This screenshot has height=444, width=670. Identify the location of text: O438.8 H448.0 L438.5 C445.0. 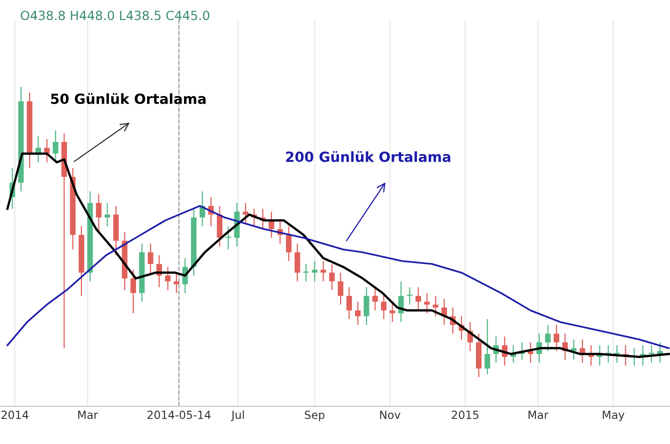
(115, 15).